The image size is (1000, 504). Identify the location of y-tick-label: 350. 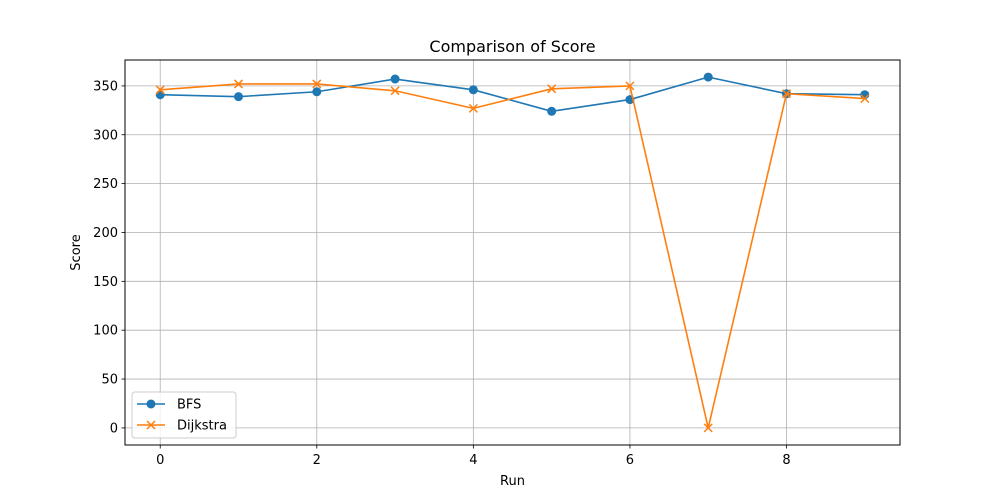
(105, 86).